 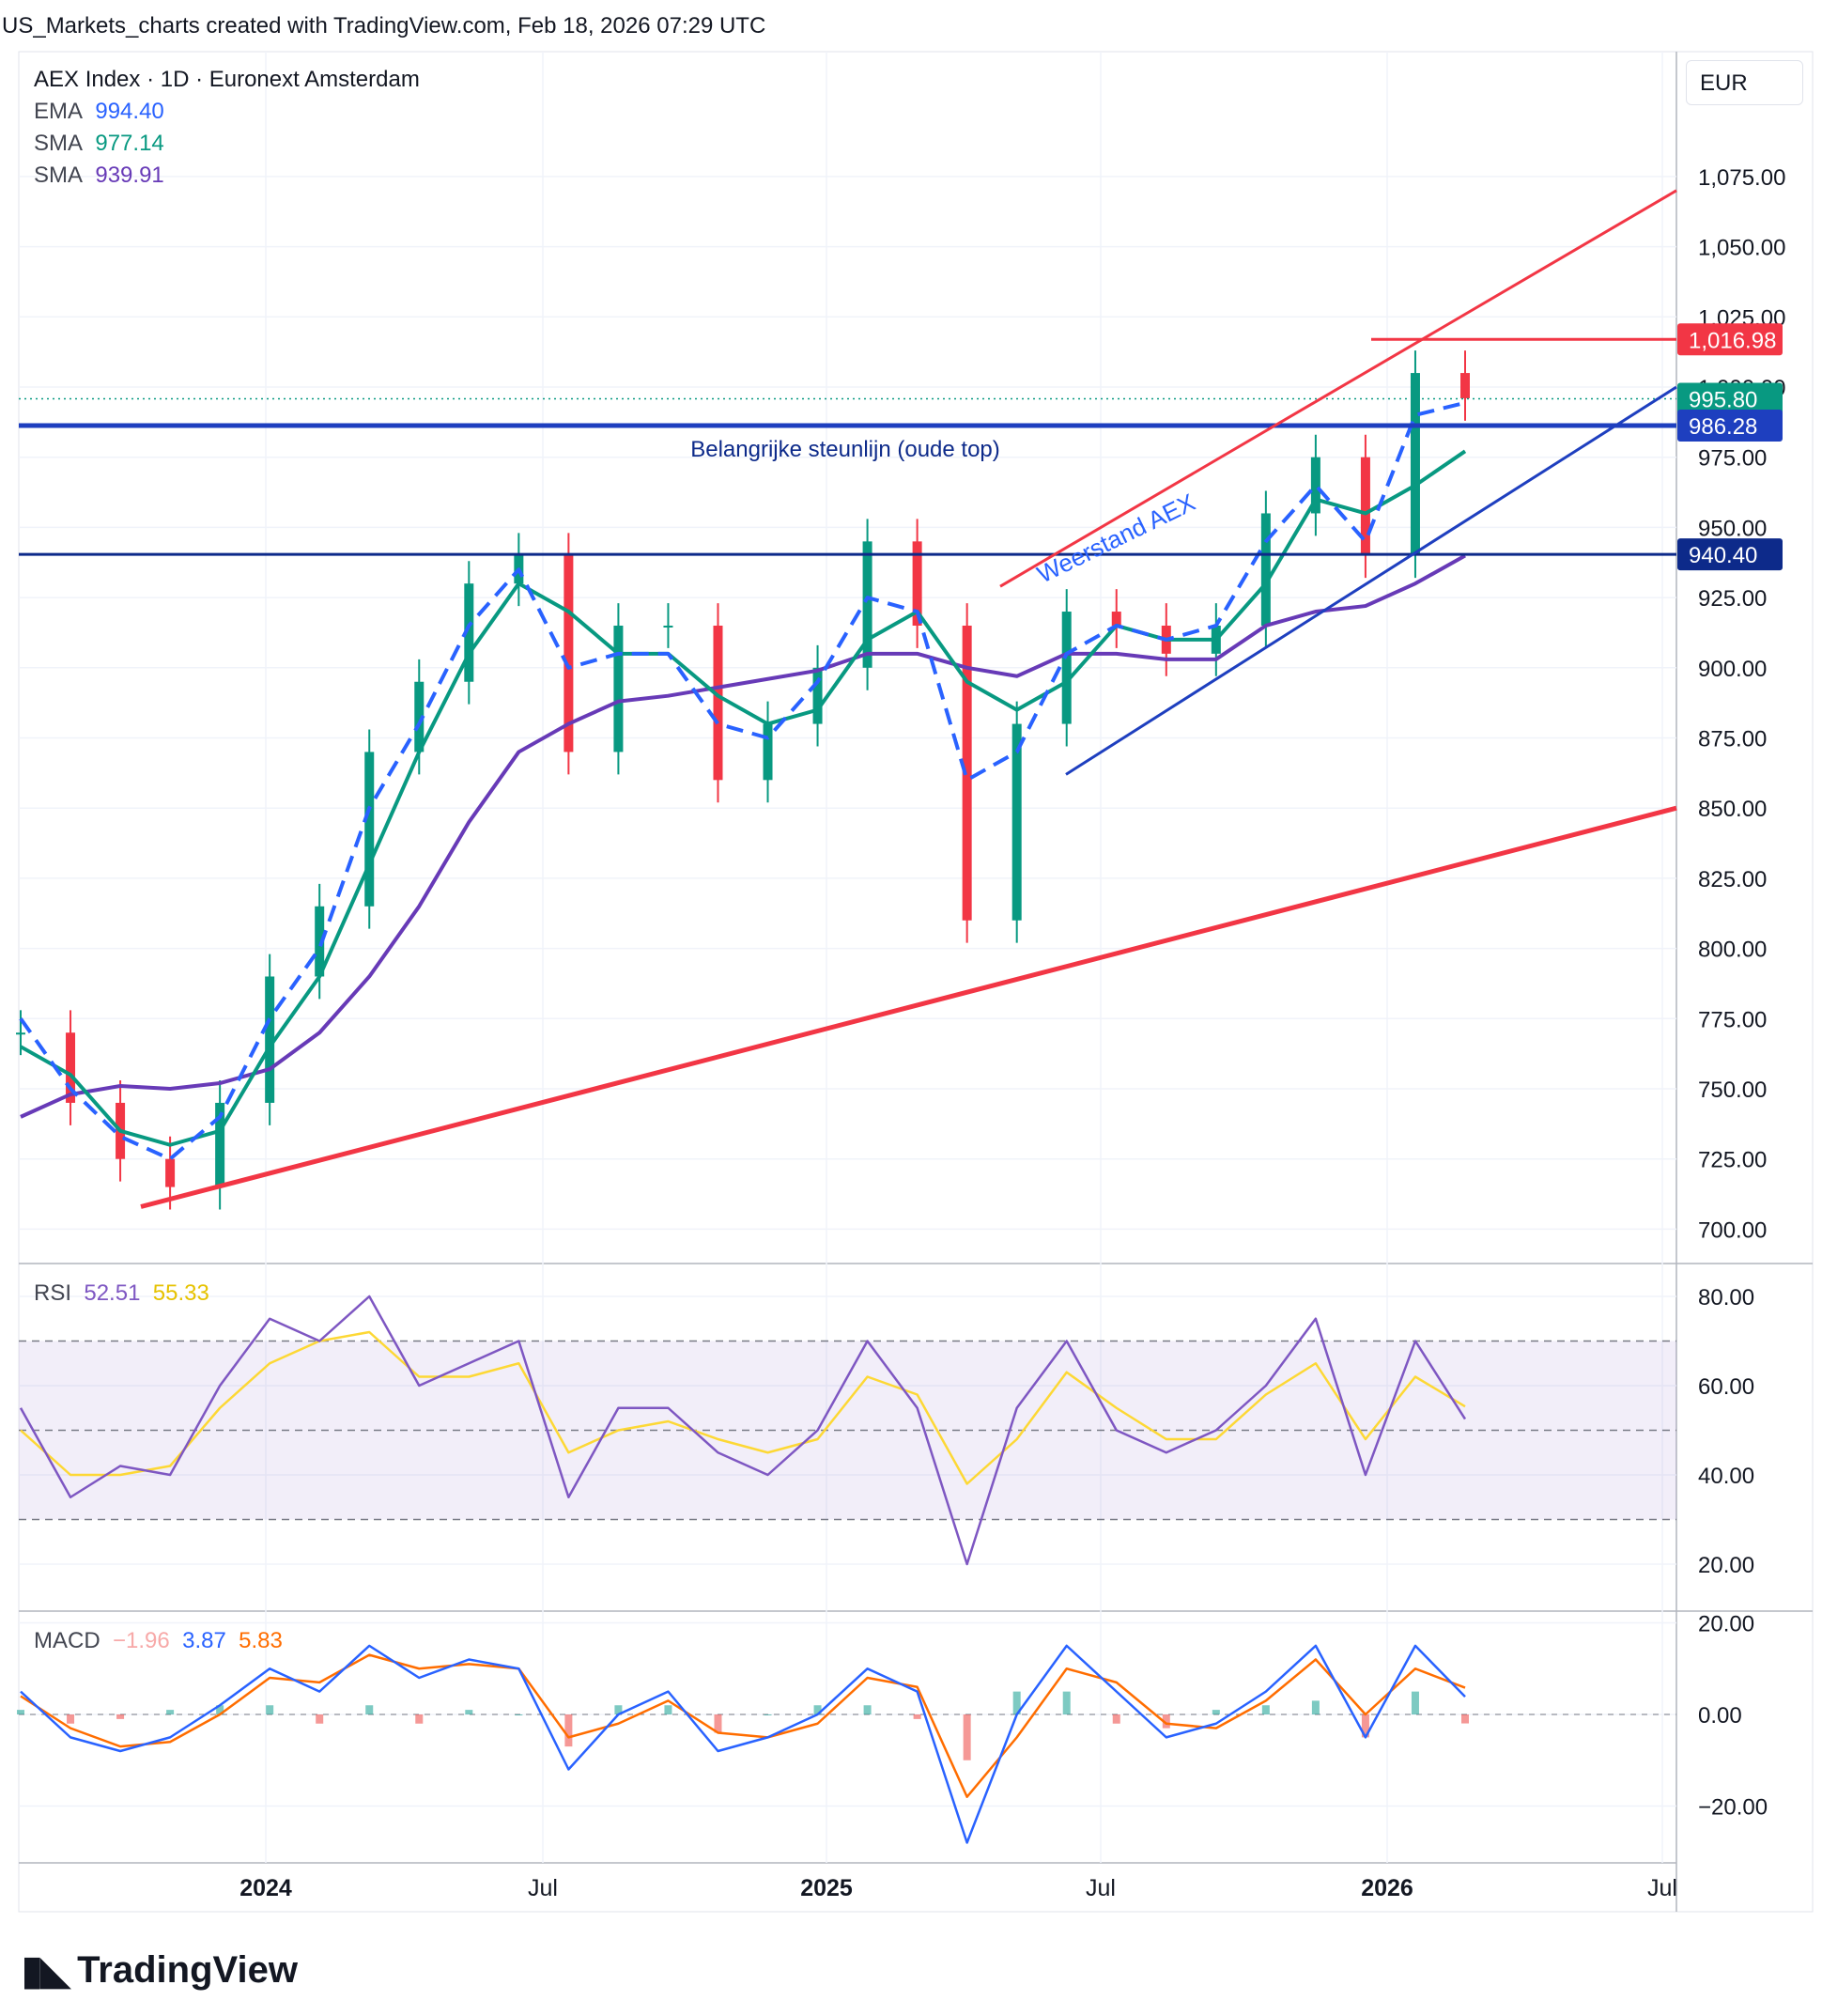 I want to click on legend-sma1-value: 977.14, so click(x=129, y=143).